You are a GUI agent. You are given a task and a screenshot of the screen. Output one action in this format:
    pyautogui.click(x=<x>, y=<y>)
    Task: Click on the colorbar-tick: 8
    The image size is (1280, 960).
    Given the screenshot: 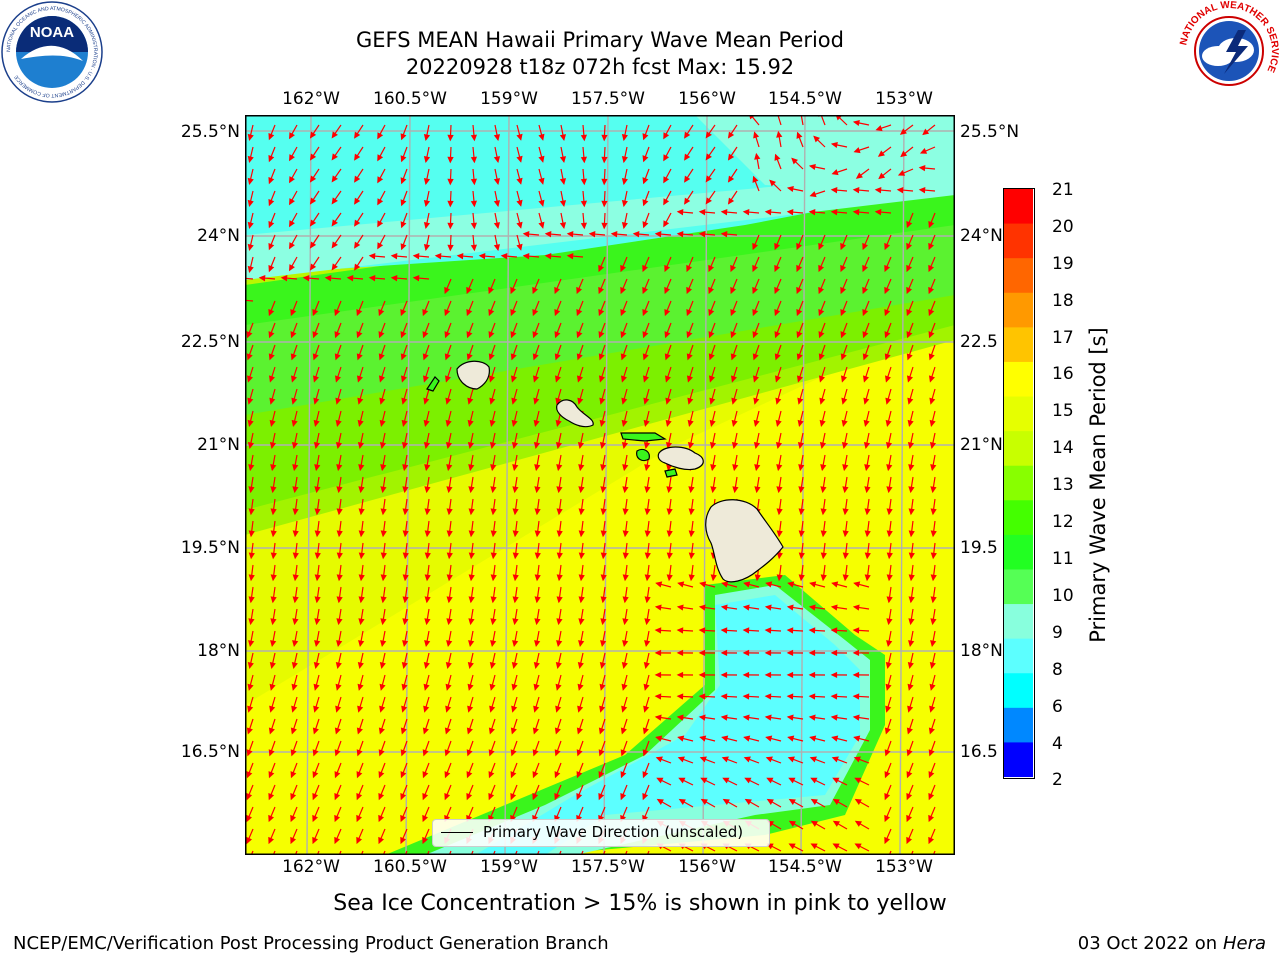 What is the action you would take?
    pyautogui.click(x=1057, y=670)
    